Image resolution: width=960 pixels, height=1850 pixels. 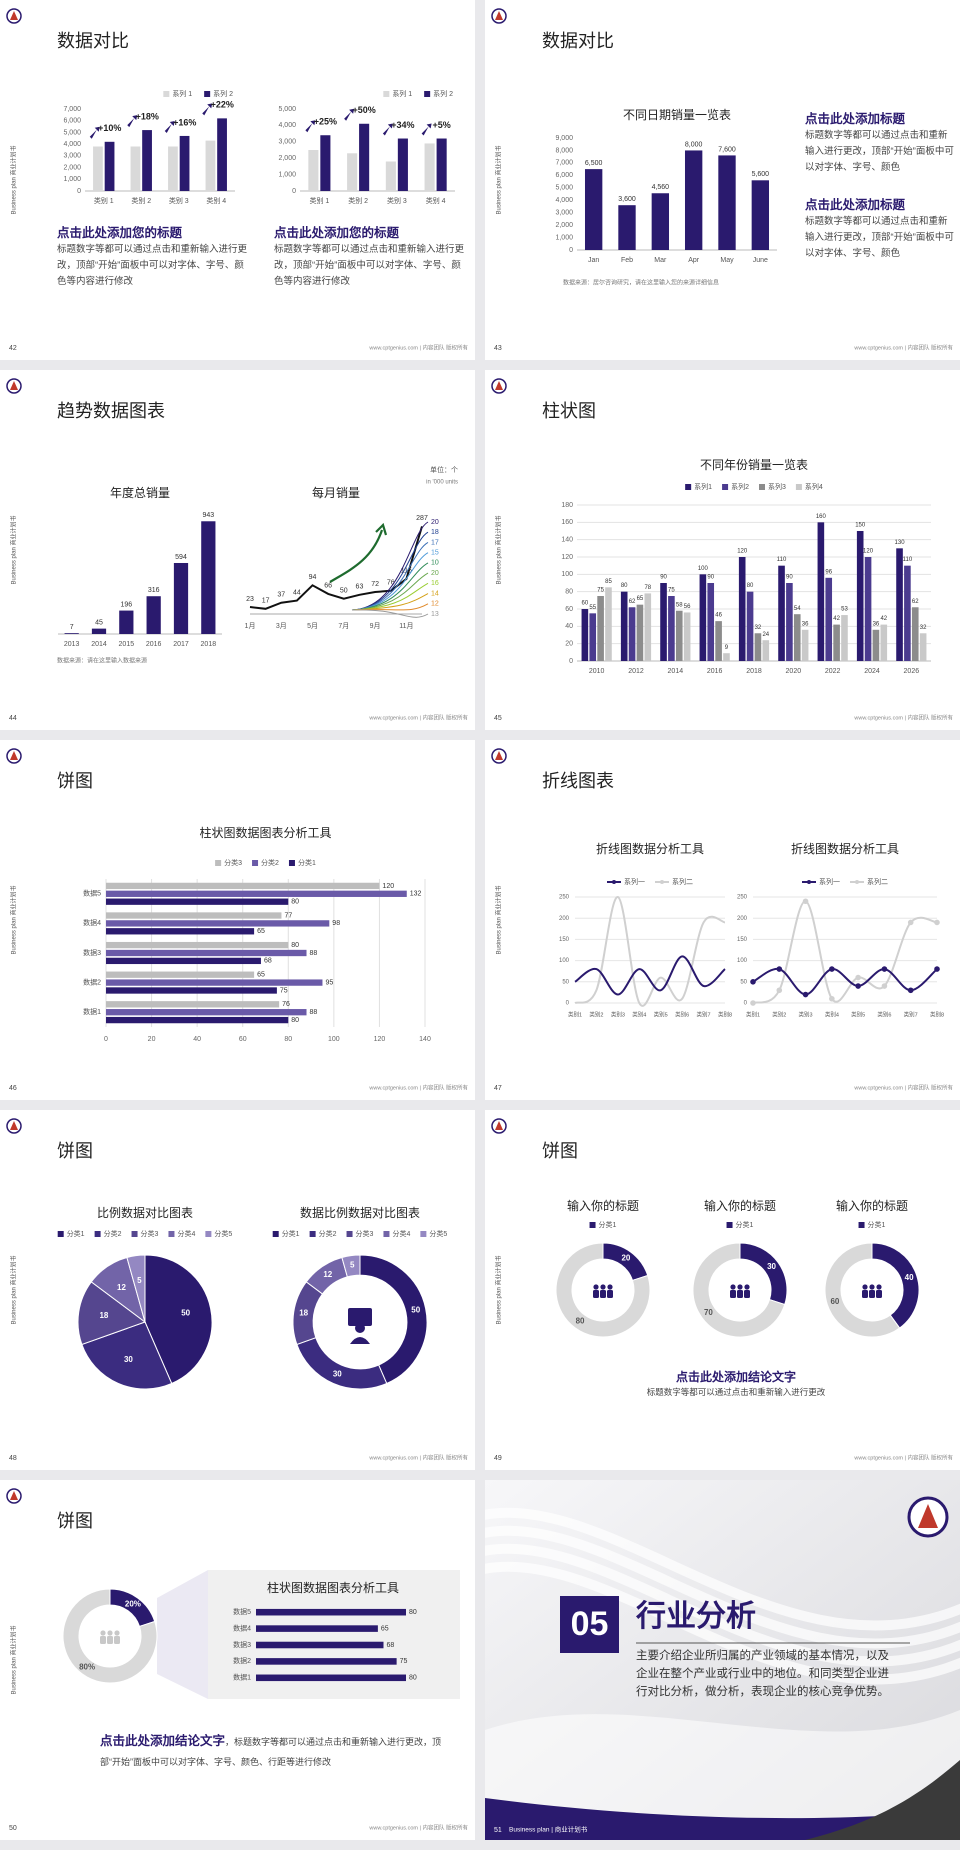 What do you see at coordinates (868, 552) in the screenshot?
I see `data-label: 120` at bounding box center [868, 552].